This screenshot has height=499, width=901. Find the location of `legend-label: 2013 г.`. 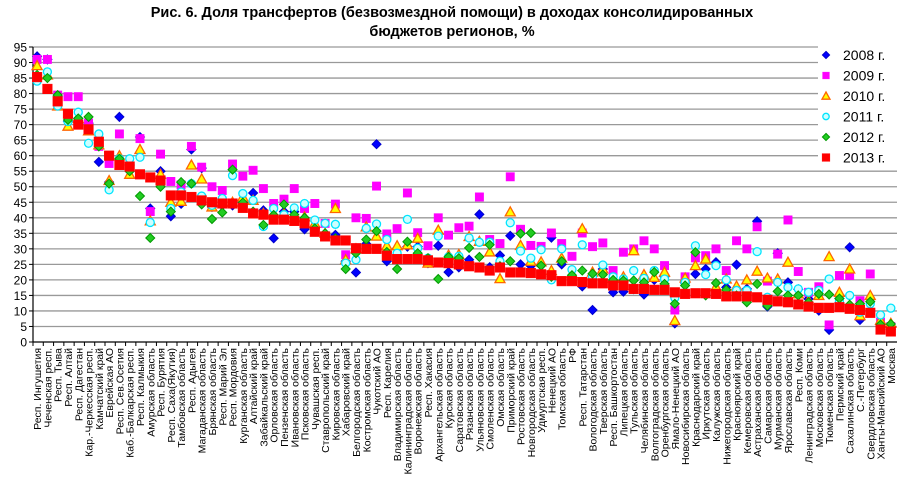

legend-label: 2013 г. is located at coordinates (864, 158).